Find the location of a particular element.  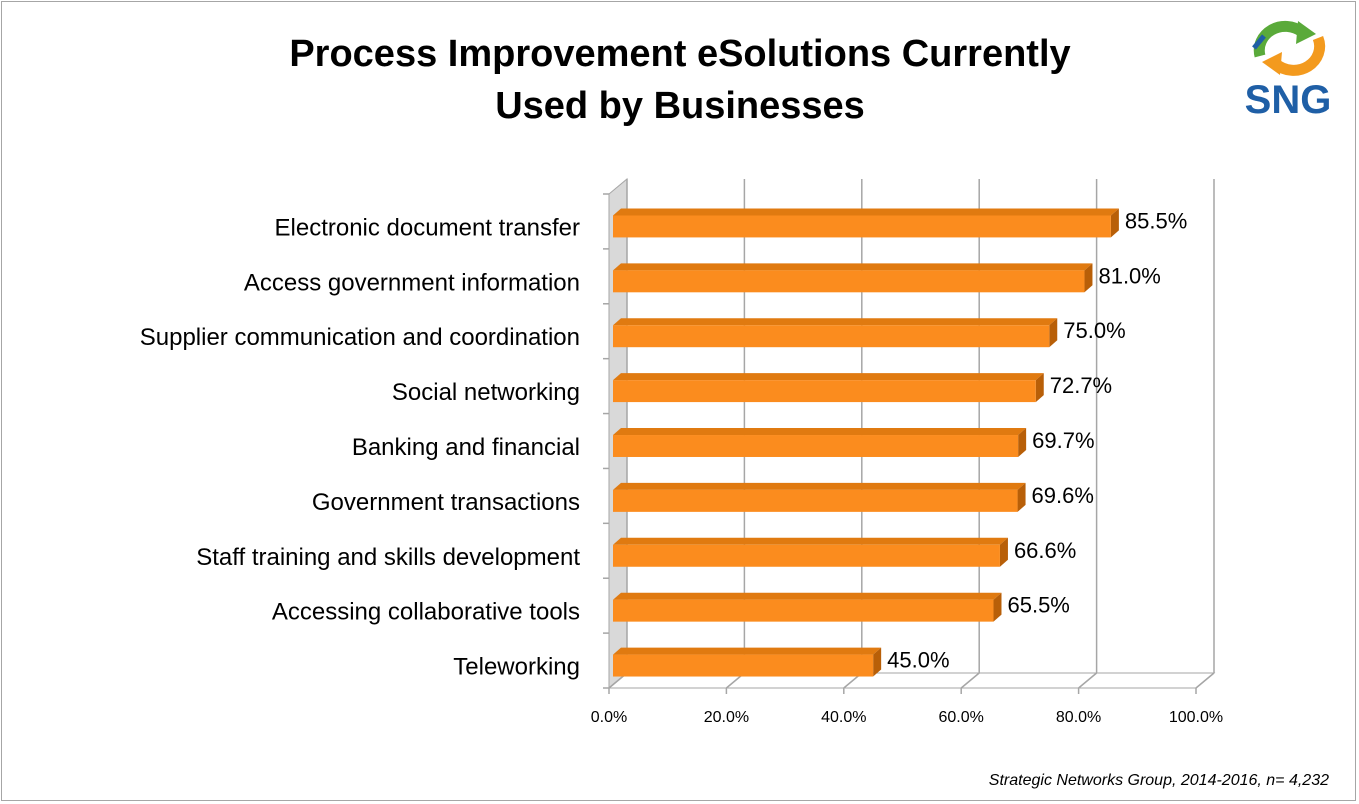

chart-title-line-1: Process Improvement eSolutions Currently is located at coordinates (680, 54).